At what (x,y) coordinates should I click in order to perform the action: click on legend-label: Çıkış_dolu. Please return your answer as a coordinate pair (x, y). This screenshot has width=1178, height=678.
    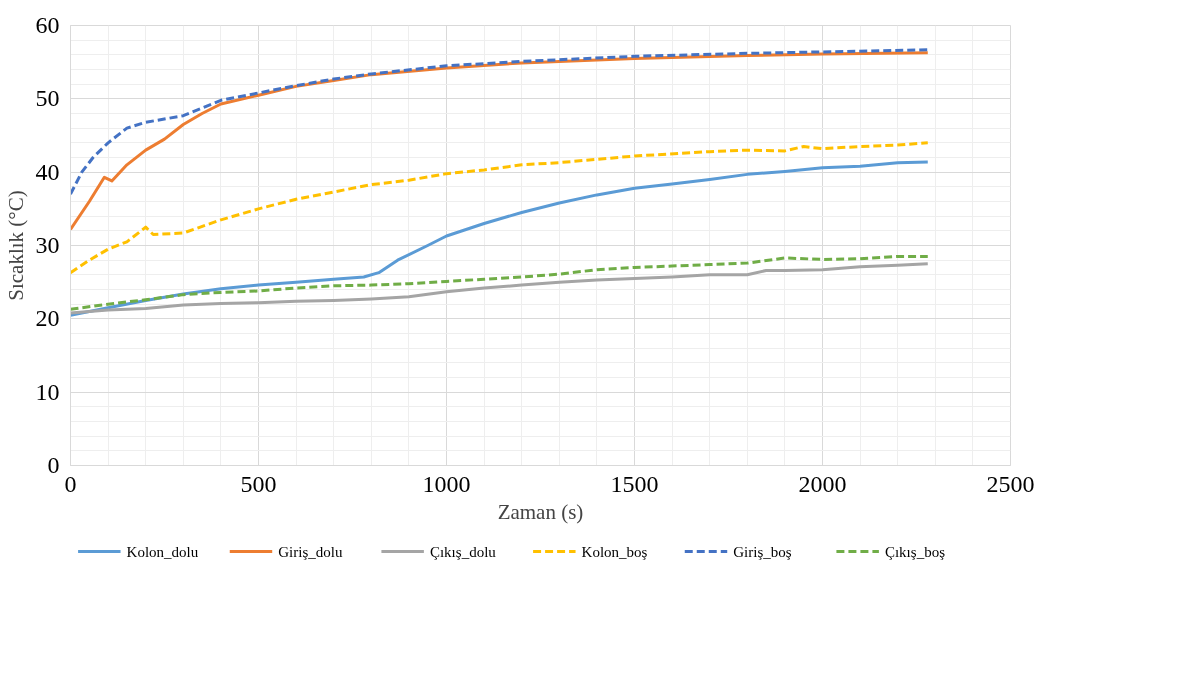
    Looking at the image, I should click on (463, 551).